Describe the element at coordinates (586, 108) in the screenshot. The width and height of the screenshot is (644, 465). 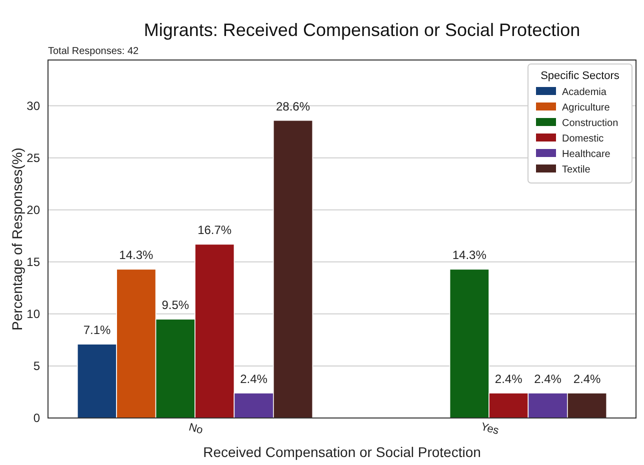
I see `legend-label: Agriculture` at that location.